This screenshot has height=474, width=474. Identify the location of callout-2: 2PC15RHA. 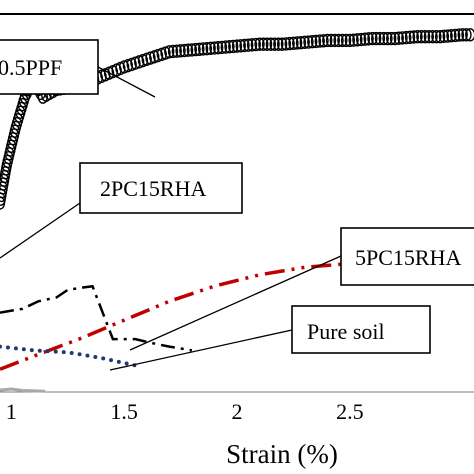
(121, 210).